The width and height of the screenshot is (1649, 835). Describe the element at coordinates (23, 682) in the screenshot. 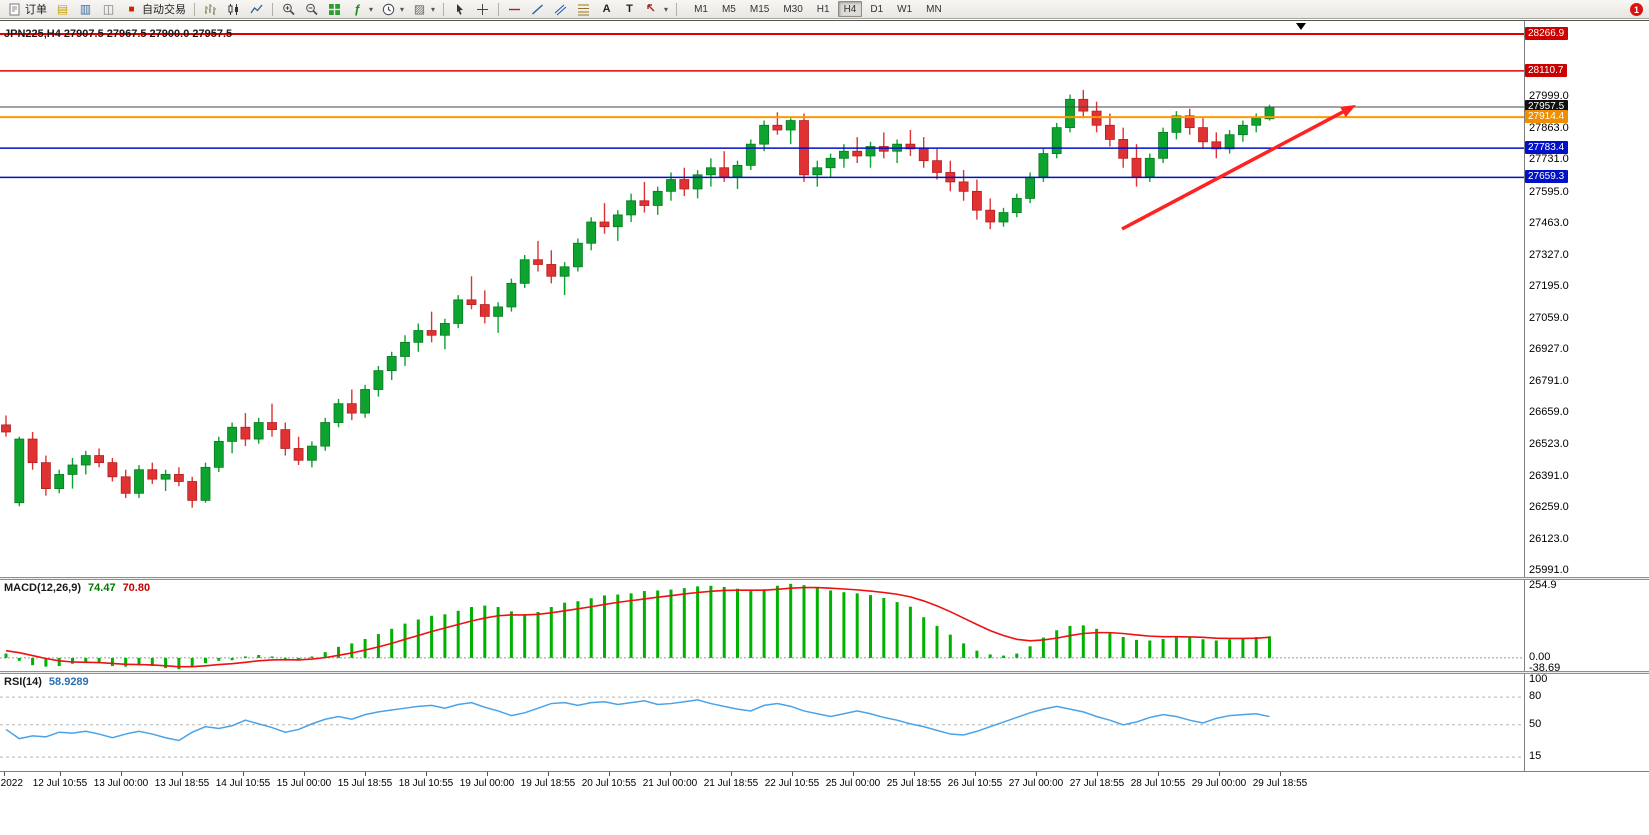

I see `rsi-name-label: RSI(14)` at that location.